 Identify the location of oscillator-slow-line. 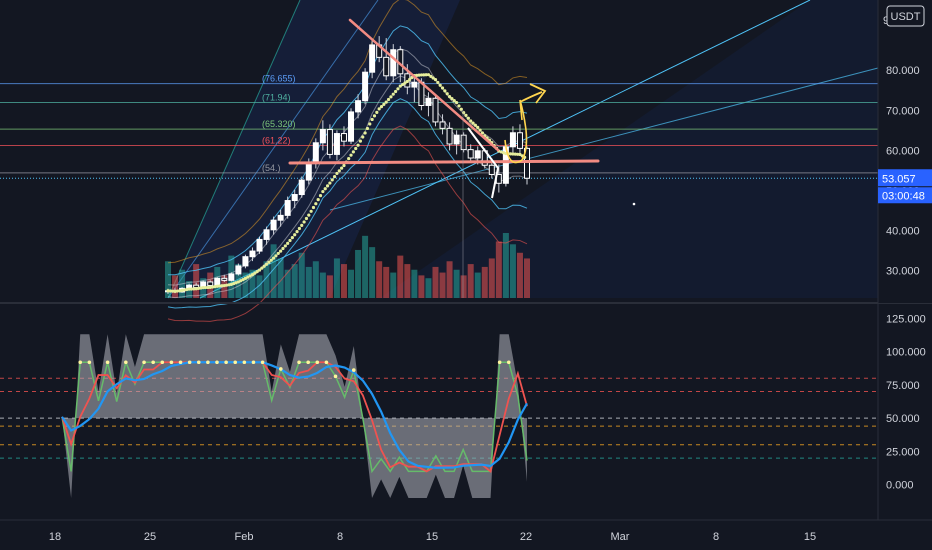
(294, 415).